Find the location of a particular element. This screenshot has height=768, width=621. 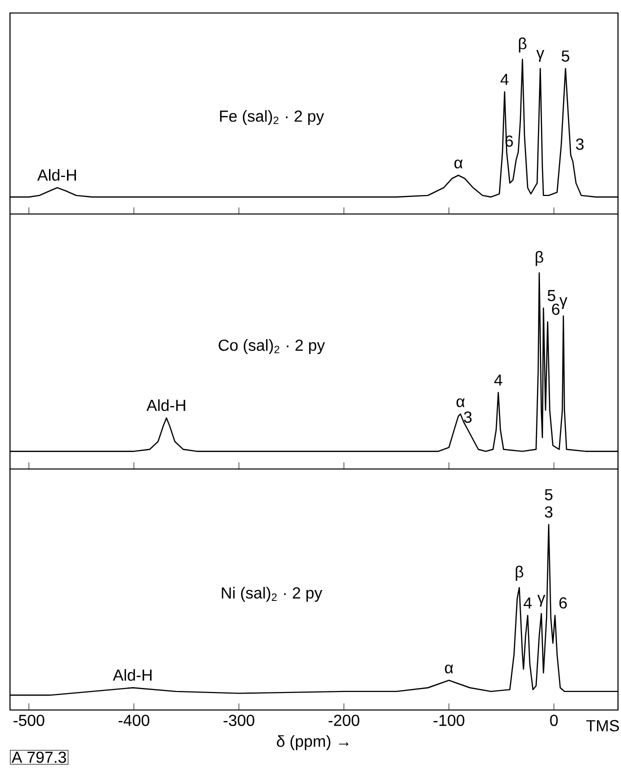

annotation: Co (sal)$_{2}$ · 2 py is located at coordinates (271, 346).